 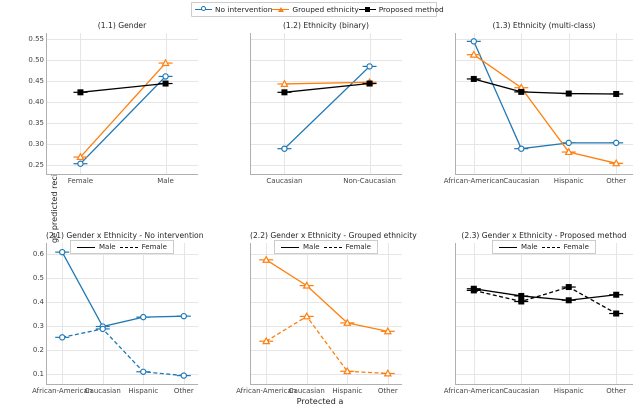 I want to click on legend-swatch-line-triangle-icon, so click(x=281, y=9).